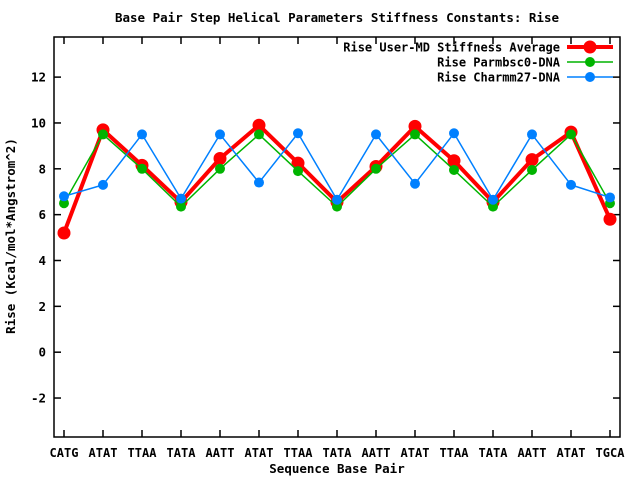 This screenshot has width=640, height=480. Describe the element at coordinates (42, 168) in the screenshot. I see `y-tick-label: 8` at that location.